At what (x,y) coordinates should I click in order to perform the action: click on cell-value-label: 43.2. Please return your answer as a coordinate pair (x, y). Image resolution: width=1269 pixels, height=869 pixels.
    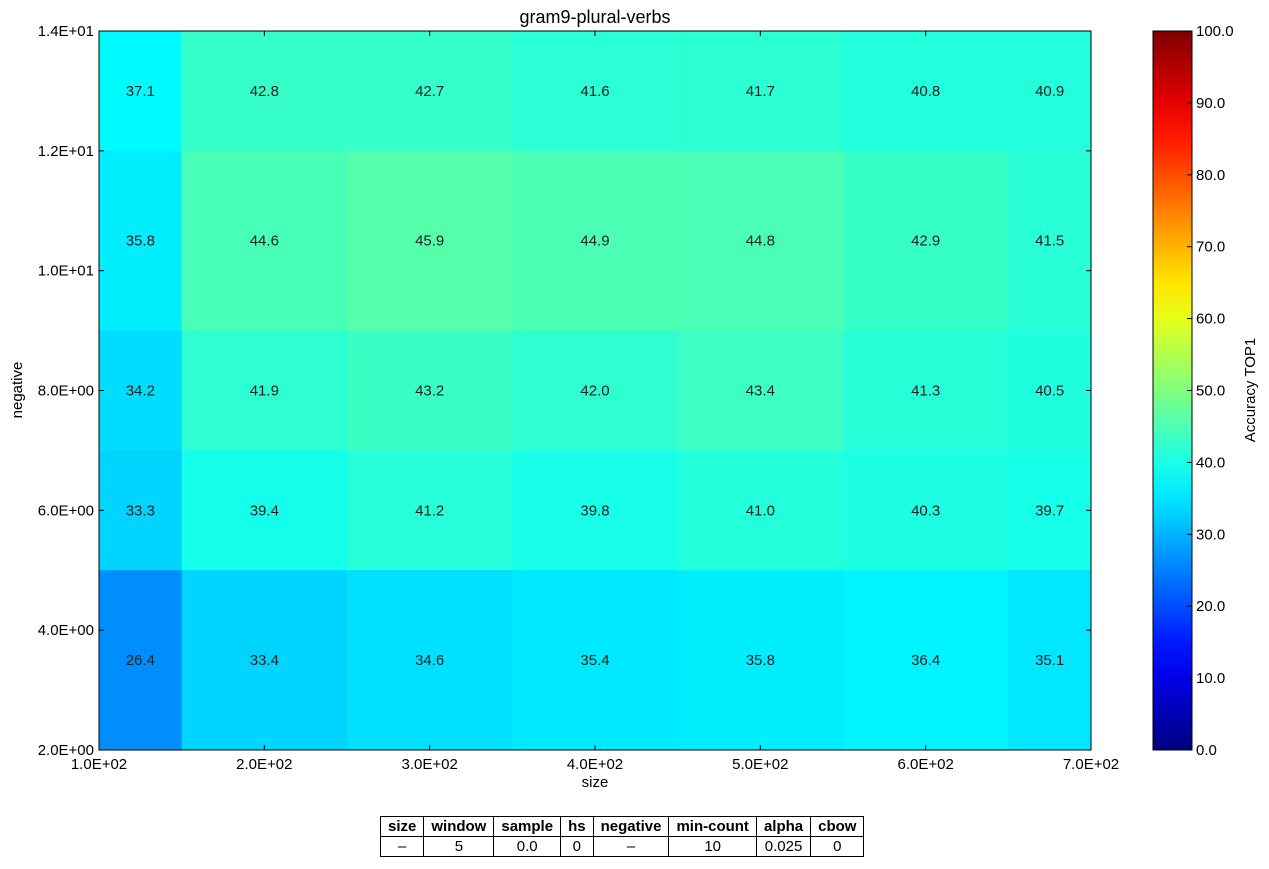
    Looking at the image, I should click on (429, 391).